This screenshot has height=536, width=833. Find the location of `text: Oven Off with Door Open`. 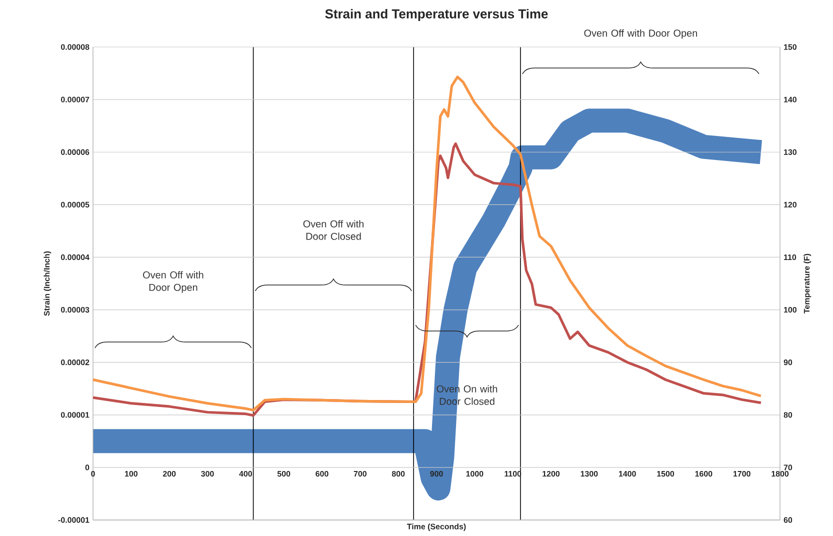

text: Oven Off with Door Open is located at coordinates (640, 34).